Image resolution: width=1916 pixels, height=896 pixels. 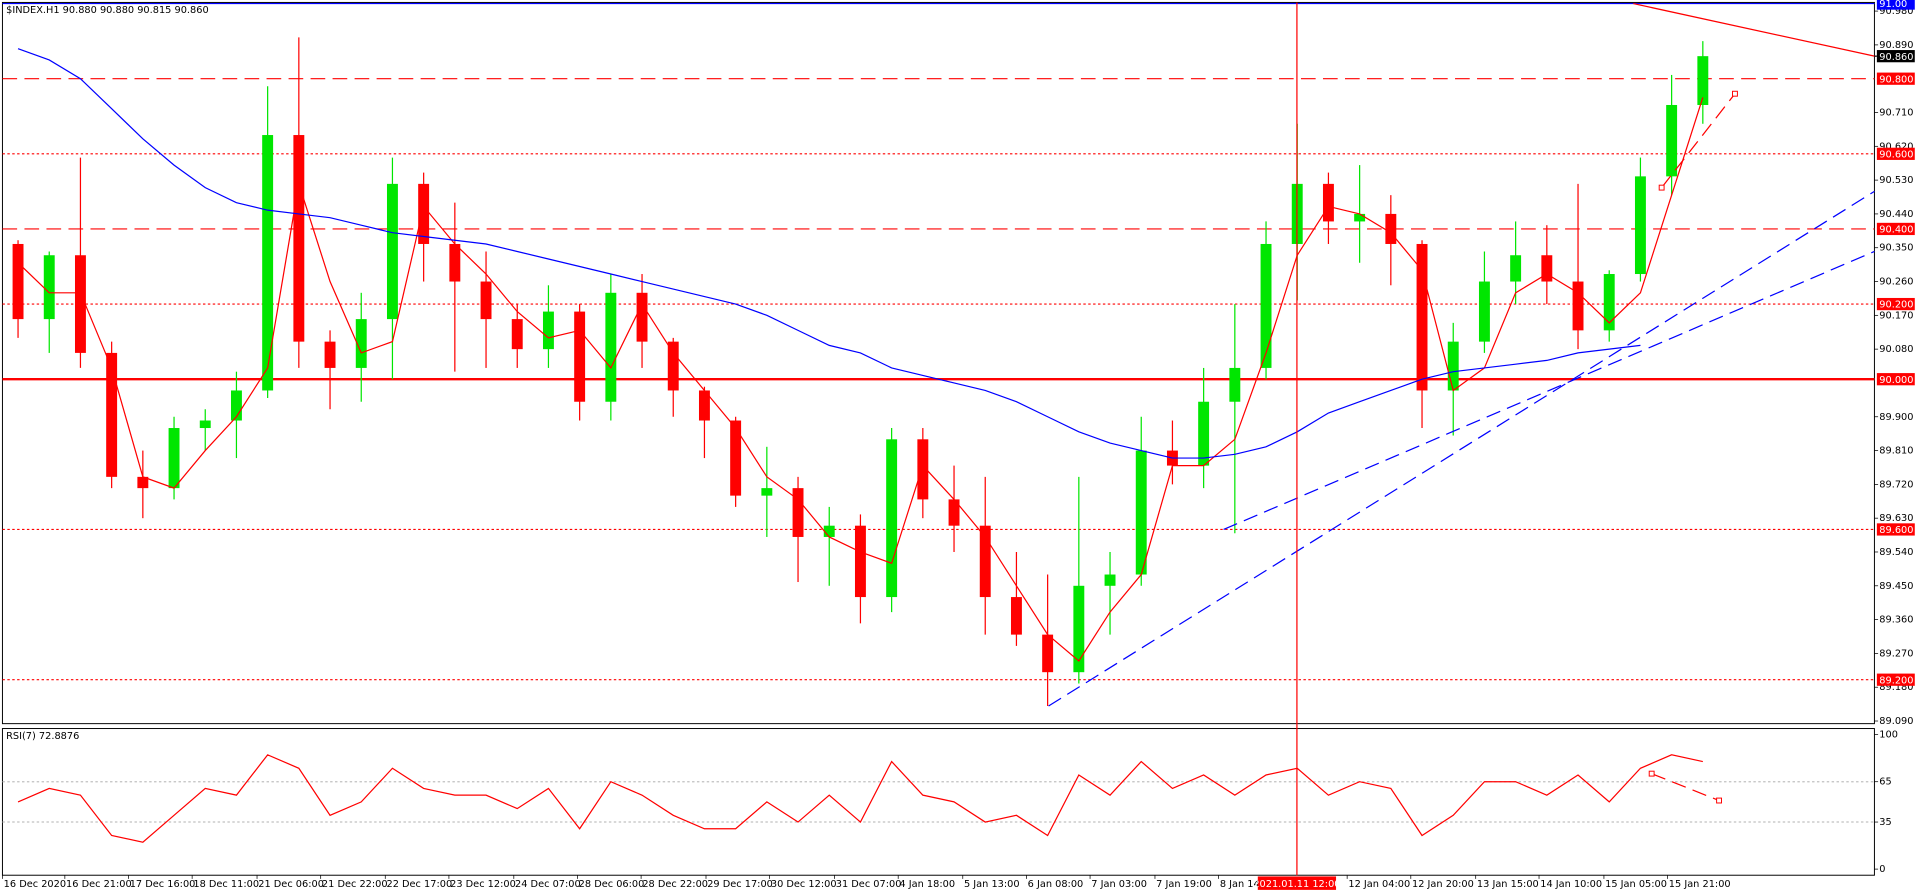 What do you see at coordinates (1896, 518) in the screenshot?
I see `y-tick-label: 89.630` at bounding box center [1896, 518].